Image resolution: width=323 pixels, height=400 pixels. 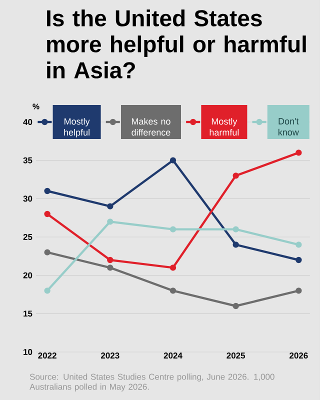 What do you see at coordinates (77, 128) in the screenshot?
I see `legend-label: Mostly helpful` at bounding box center [77, 128].